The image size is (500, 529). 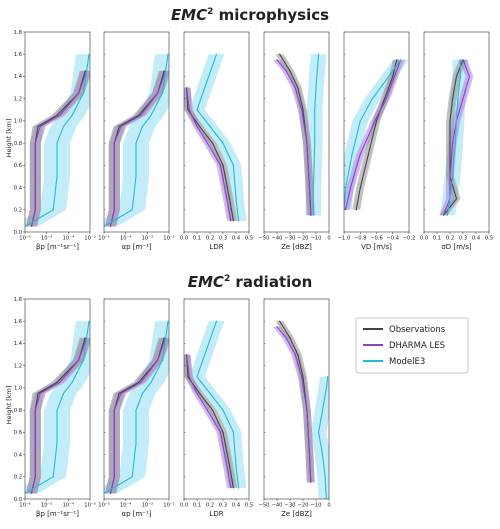 I want to click on x-tick-label: −0.2, so click(x=409, y=239).